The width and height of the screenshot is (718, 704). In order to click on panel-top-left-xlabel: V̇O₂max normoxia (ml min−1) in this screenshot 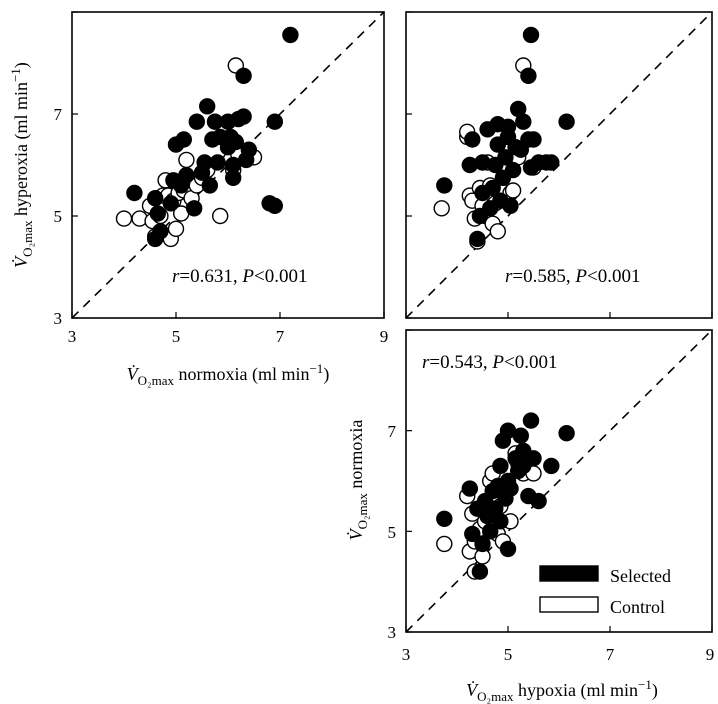, I will do `click(228, 374)`.